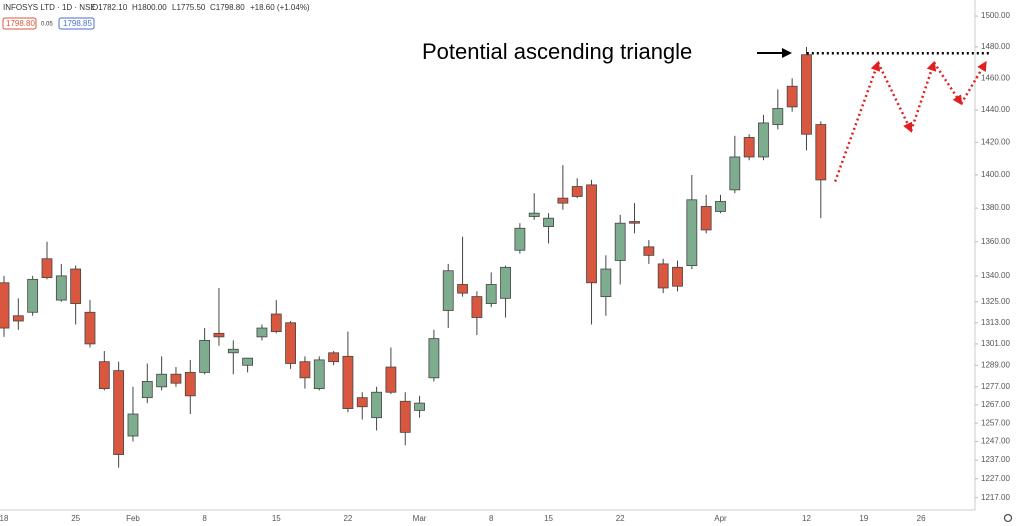  Describe the element at coordinates (47, 25) in the screenshot. I see `spread: 0.05` at that location.